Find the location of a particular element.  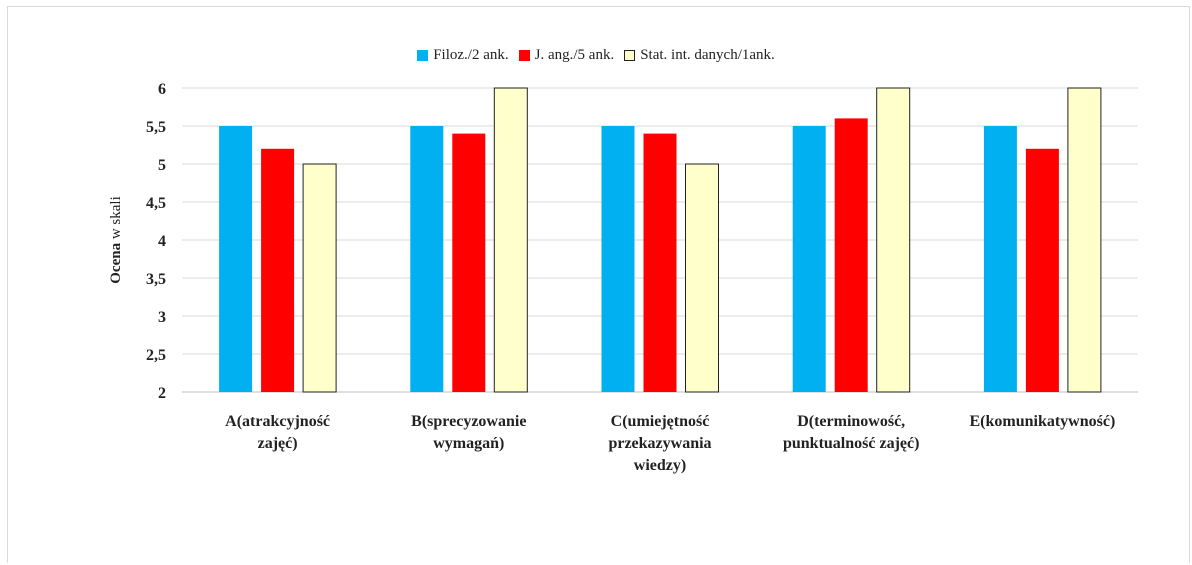

legend-swatch-stat is located at coordinates (630, 55).